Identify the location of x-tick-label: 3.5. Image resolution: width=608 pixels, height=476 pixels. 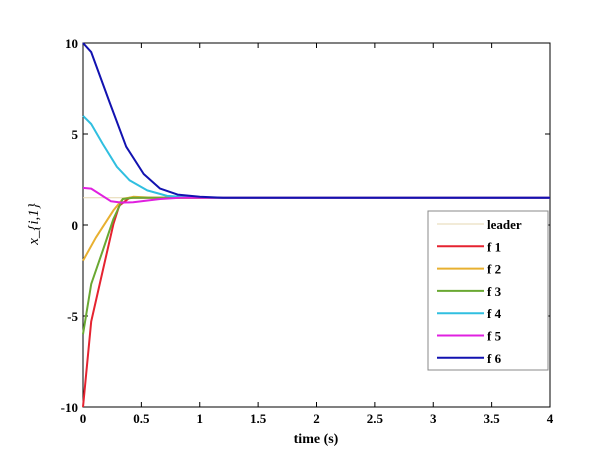
(492, 418).